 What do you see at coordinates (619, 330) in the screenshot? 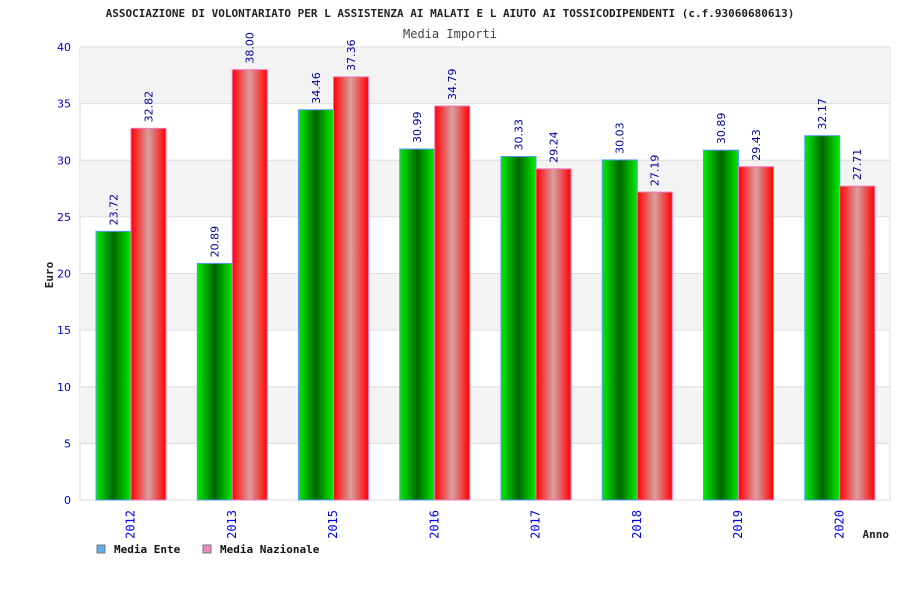
I see `bar-media-ente-2018` at bounding box center [619, 330].